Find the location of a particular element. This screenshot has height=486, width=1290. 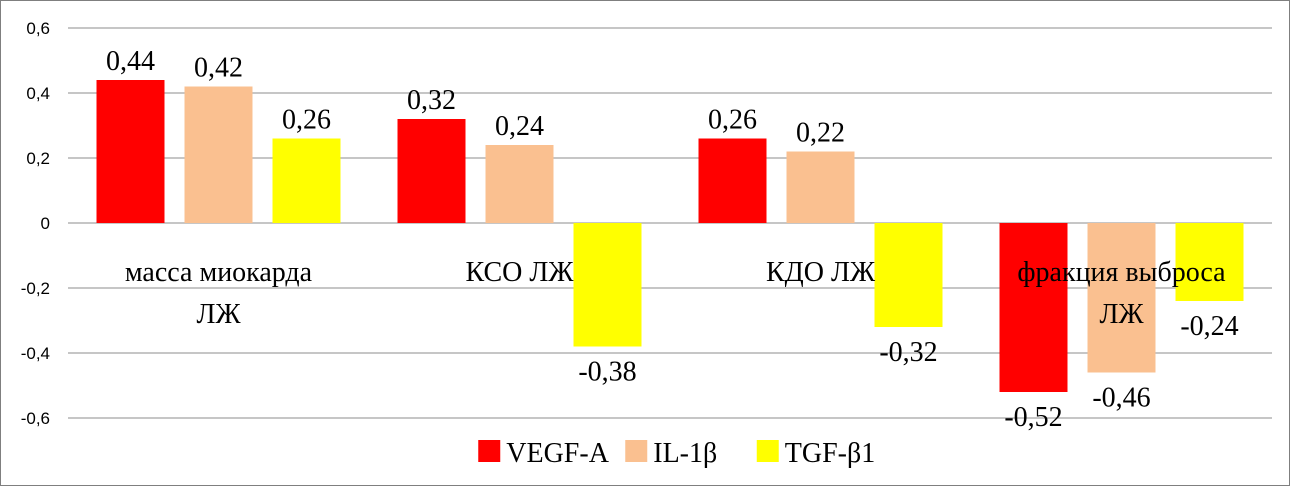

data-label: 0,24 is located at coordinates (519, 126).